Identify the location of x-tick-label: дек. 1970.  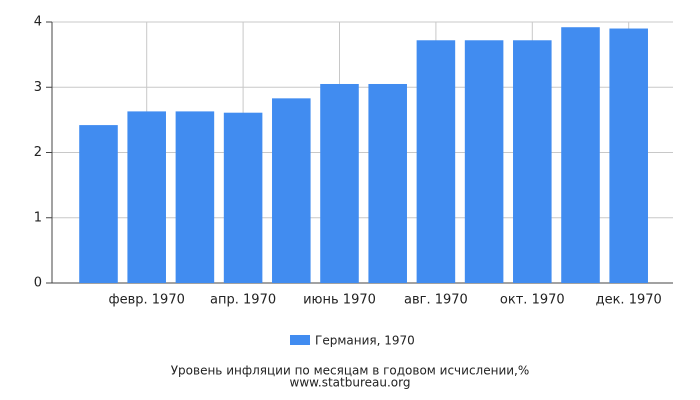
(629, 300).